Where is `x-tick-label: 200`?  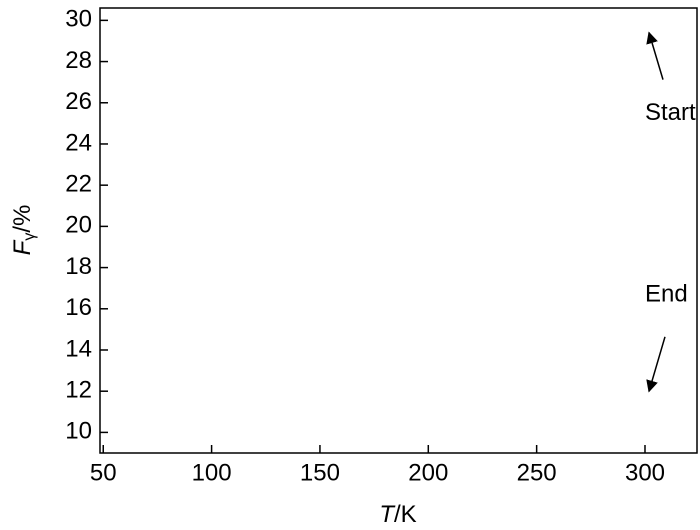
x-tick-label: 200 is located at coordinates (428, 472).